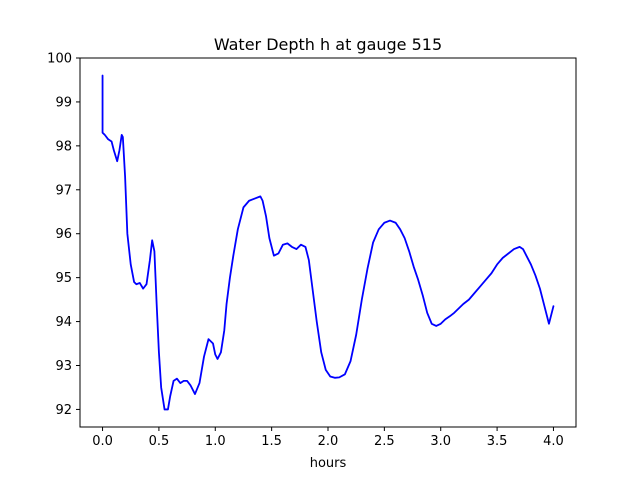 The height and width of the screenshot is (480, 640). I want to click on y-tick-label: 100, so click(59, 59).